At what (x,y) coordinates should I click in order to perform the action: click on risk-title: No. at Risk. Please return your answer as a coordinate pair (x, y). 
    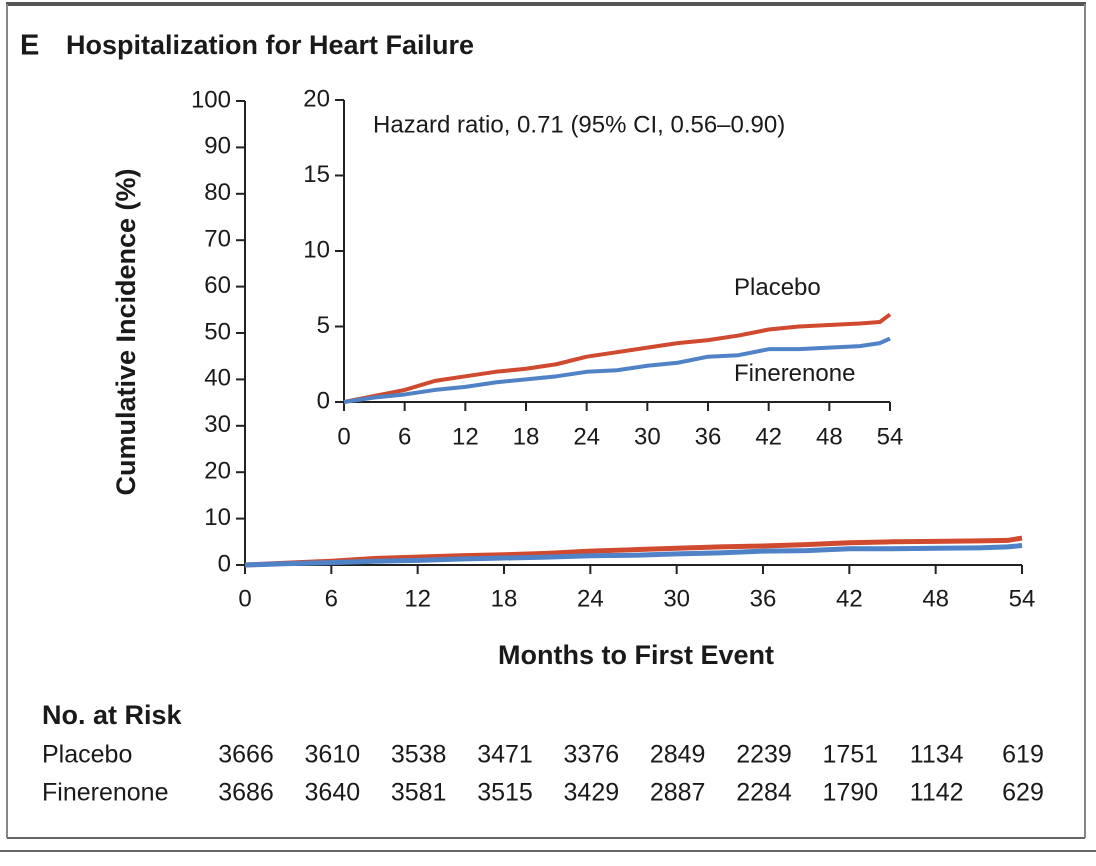
    Looking at the image, I should click on (112, 715).